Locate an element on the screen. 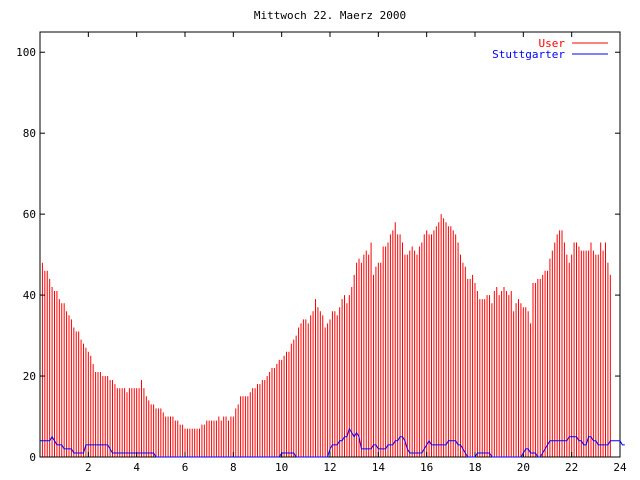 This screenshot has height=480, width=640. y-tick-label: 80 is located at coordinates (29, 133).